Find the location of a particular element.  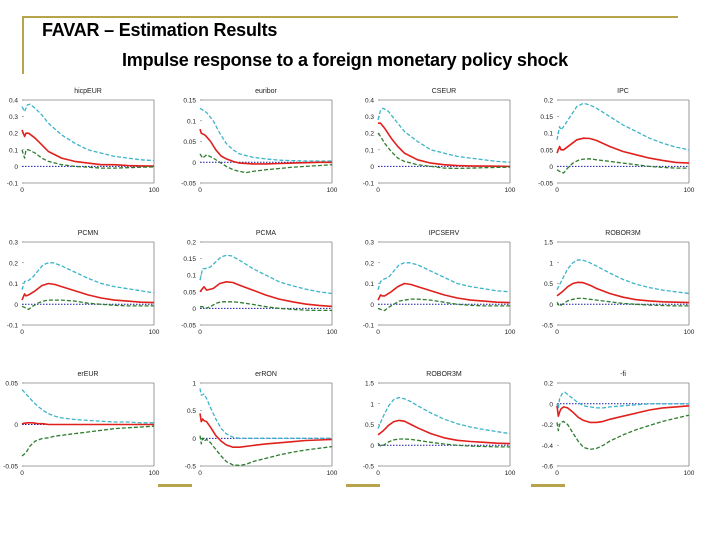

slide-title: FAVAR – Estimation Results is located at coordinates (160, 30).